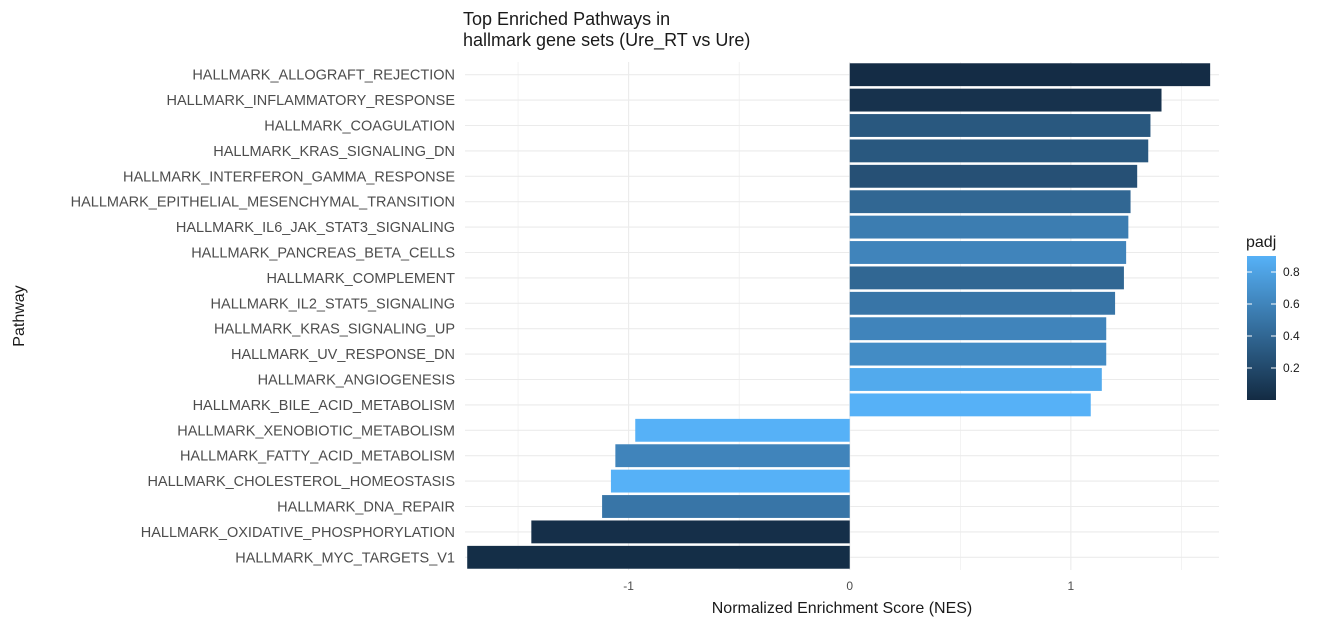 The height and width of the screenshot is (626, 1323). I want to click on bar-hallmark-bile-acid-metabolism, so click(970, 405).